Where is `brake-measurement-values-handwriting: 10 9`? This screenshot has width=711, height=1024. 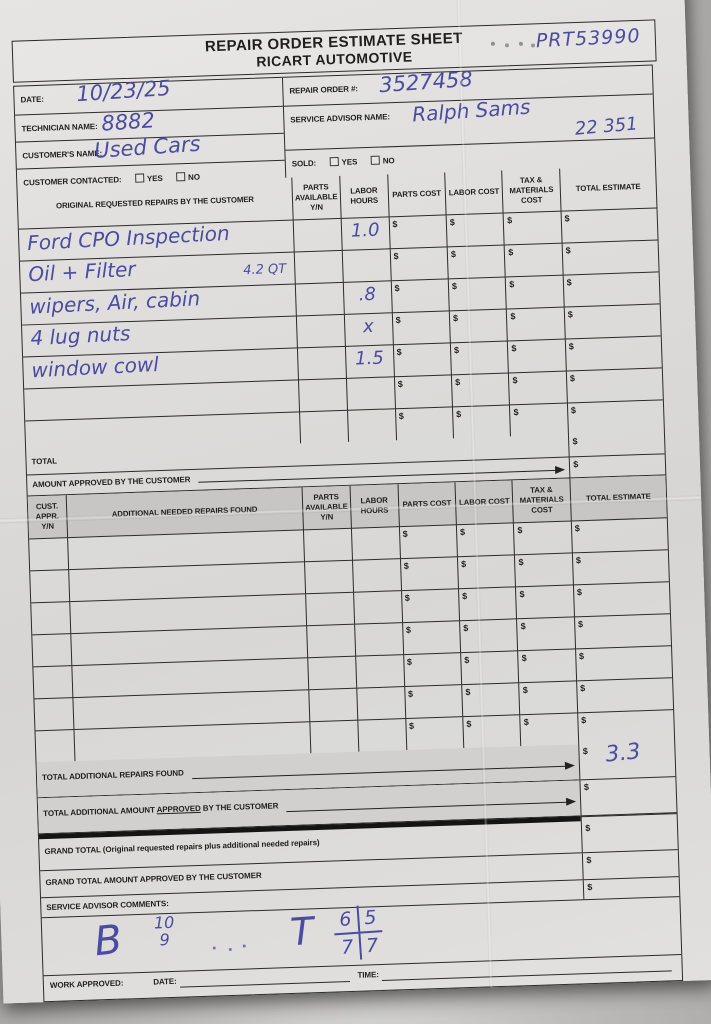 brake-measurement-values-handwriting: 10 9 is located at coordinates (164, 931).